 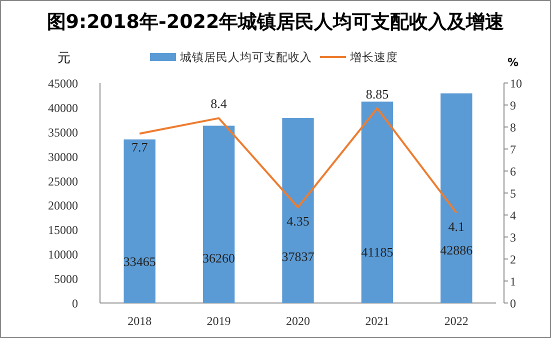 I want to click on y-tick-label: 10000, so click(x=63, y=255).